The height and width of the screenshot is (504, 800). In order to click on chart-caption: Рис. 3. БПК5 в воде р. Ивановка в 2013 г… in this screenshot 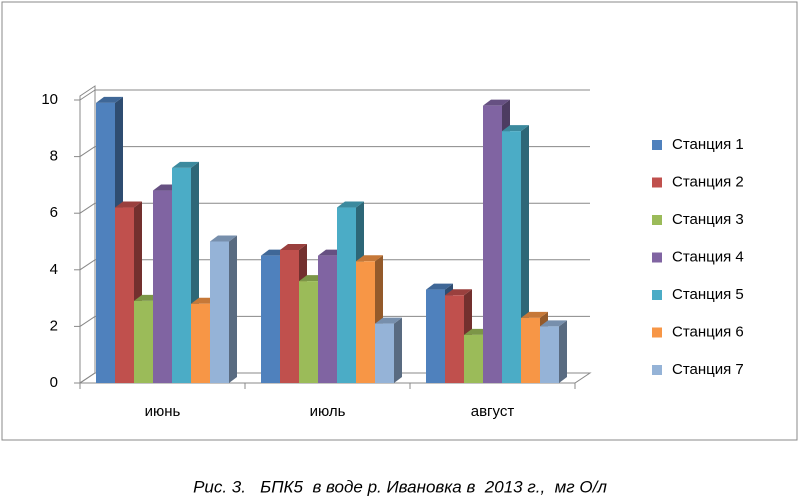, I will do `click(400, 486)`.